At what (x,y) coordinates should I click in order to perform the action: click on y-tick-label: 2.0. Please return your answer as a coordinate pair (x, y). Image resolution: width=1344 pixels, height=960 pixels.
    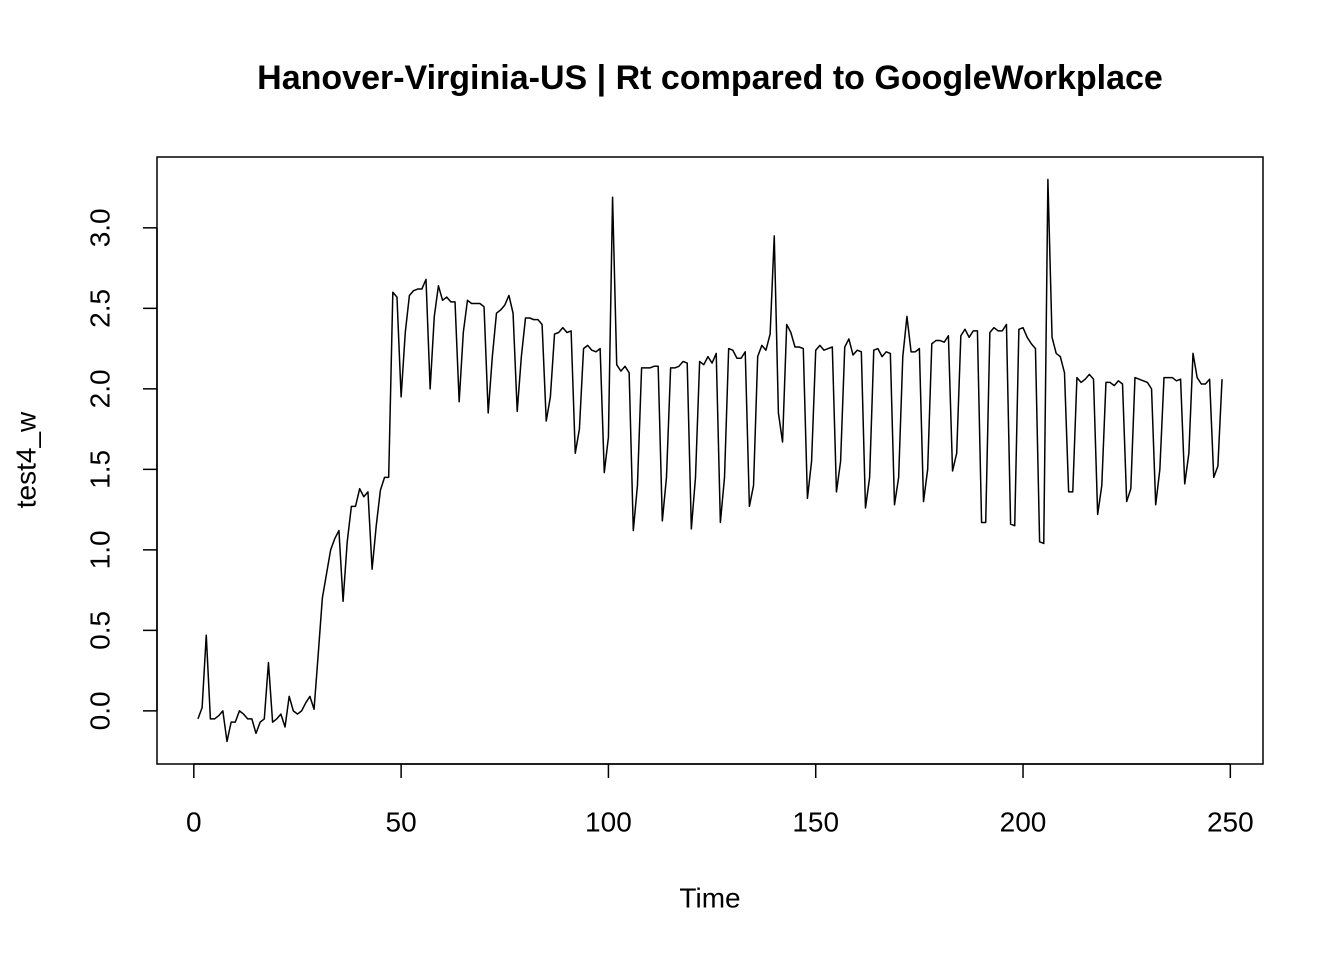
    Looking at the image, I should click on (99, 388).